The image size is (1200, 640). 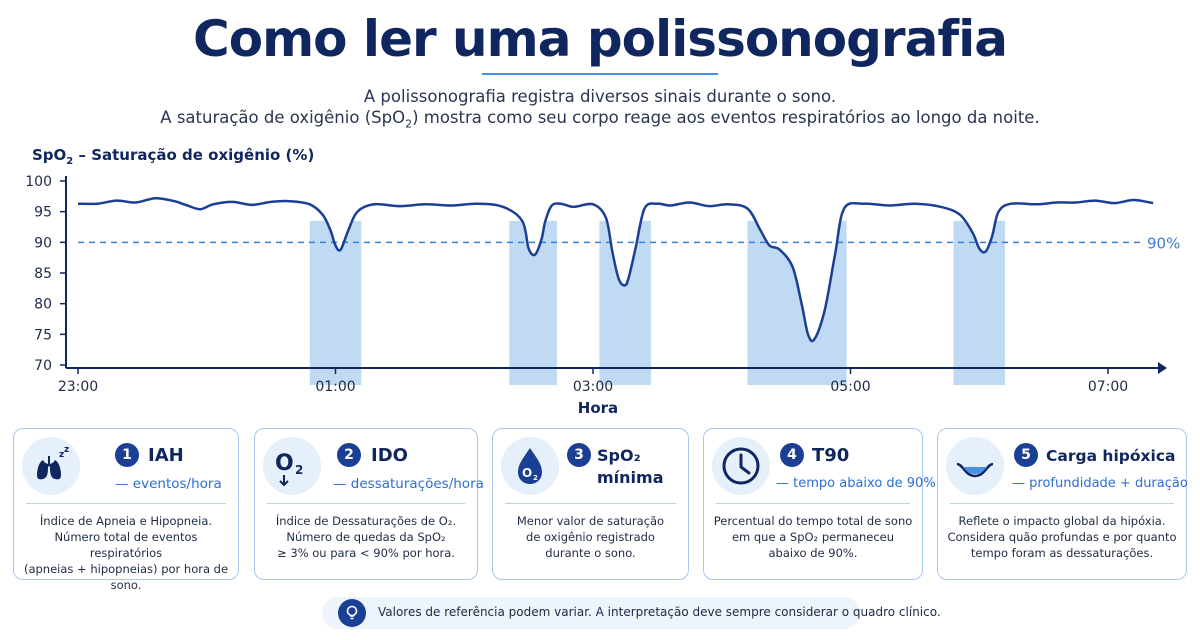 I want to click on card-title: IDO, so click(x=389, y=455).